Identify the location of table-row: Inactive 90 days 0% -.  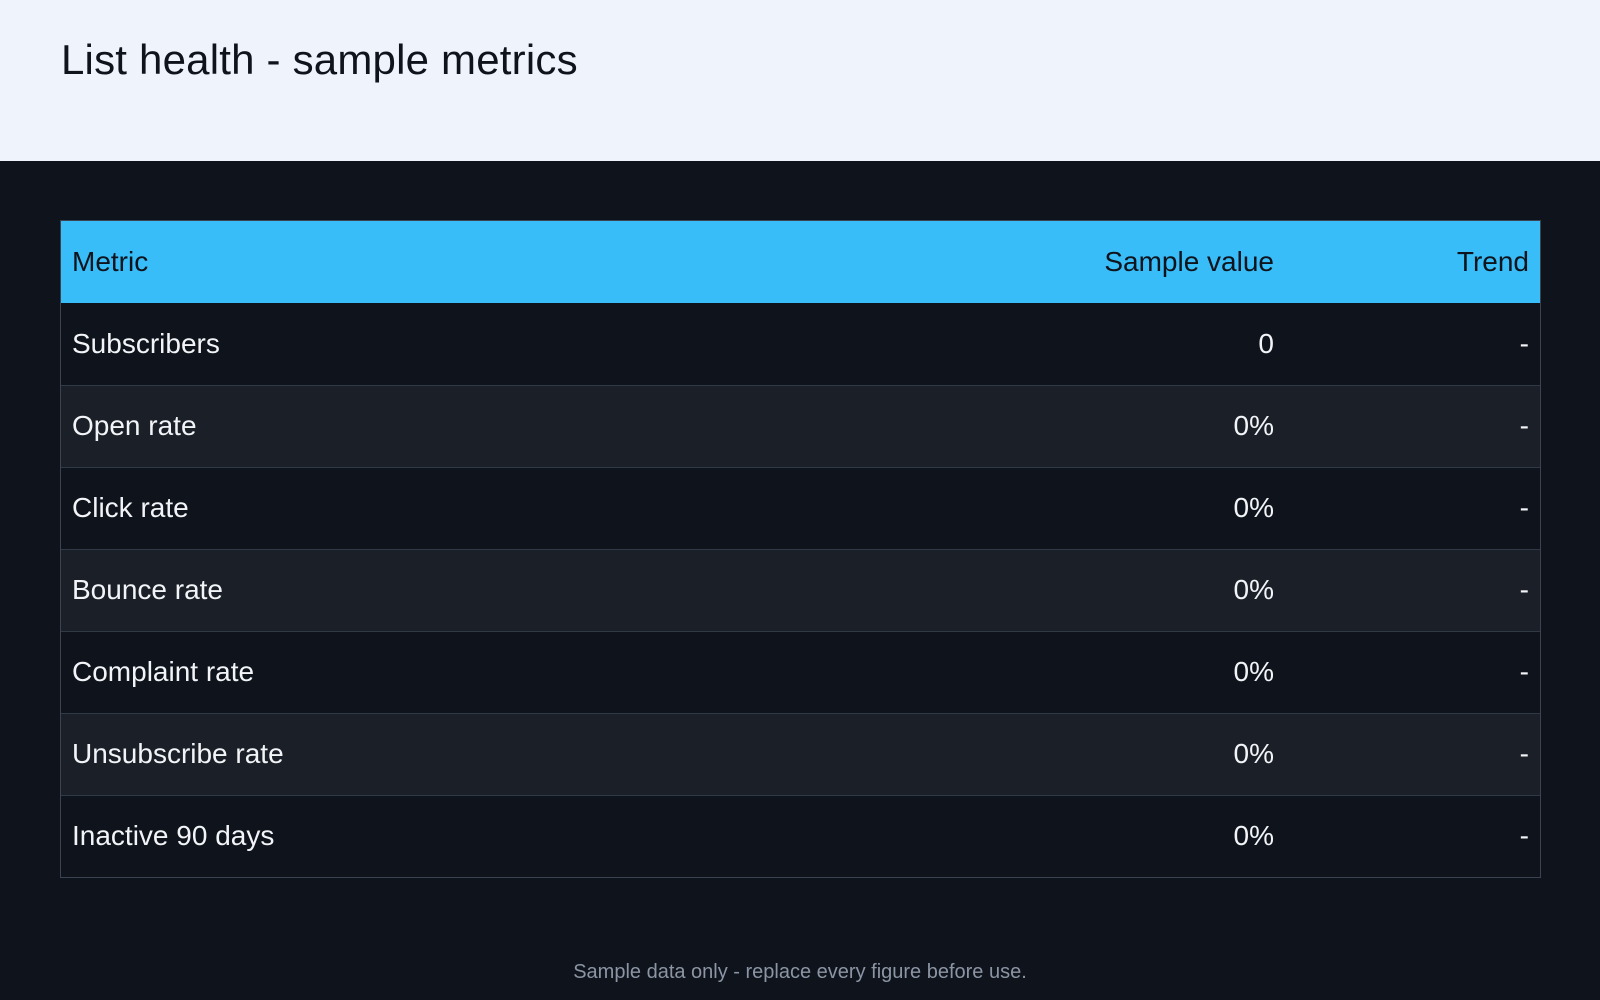
(800, 835).